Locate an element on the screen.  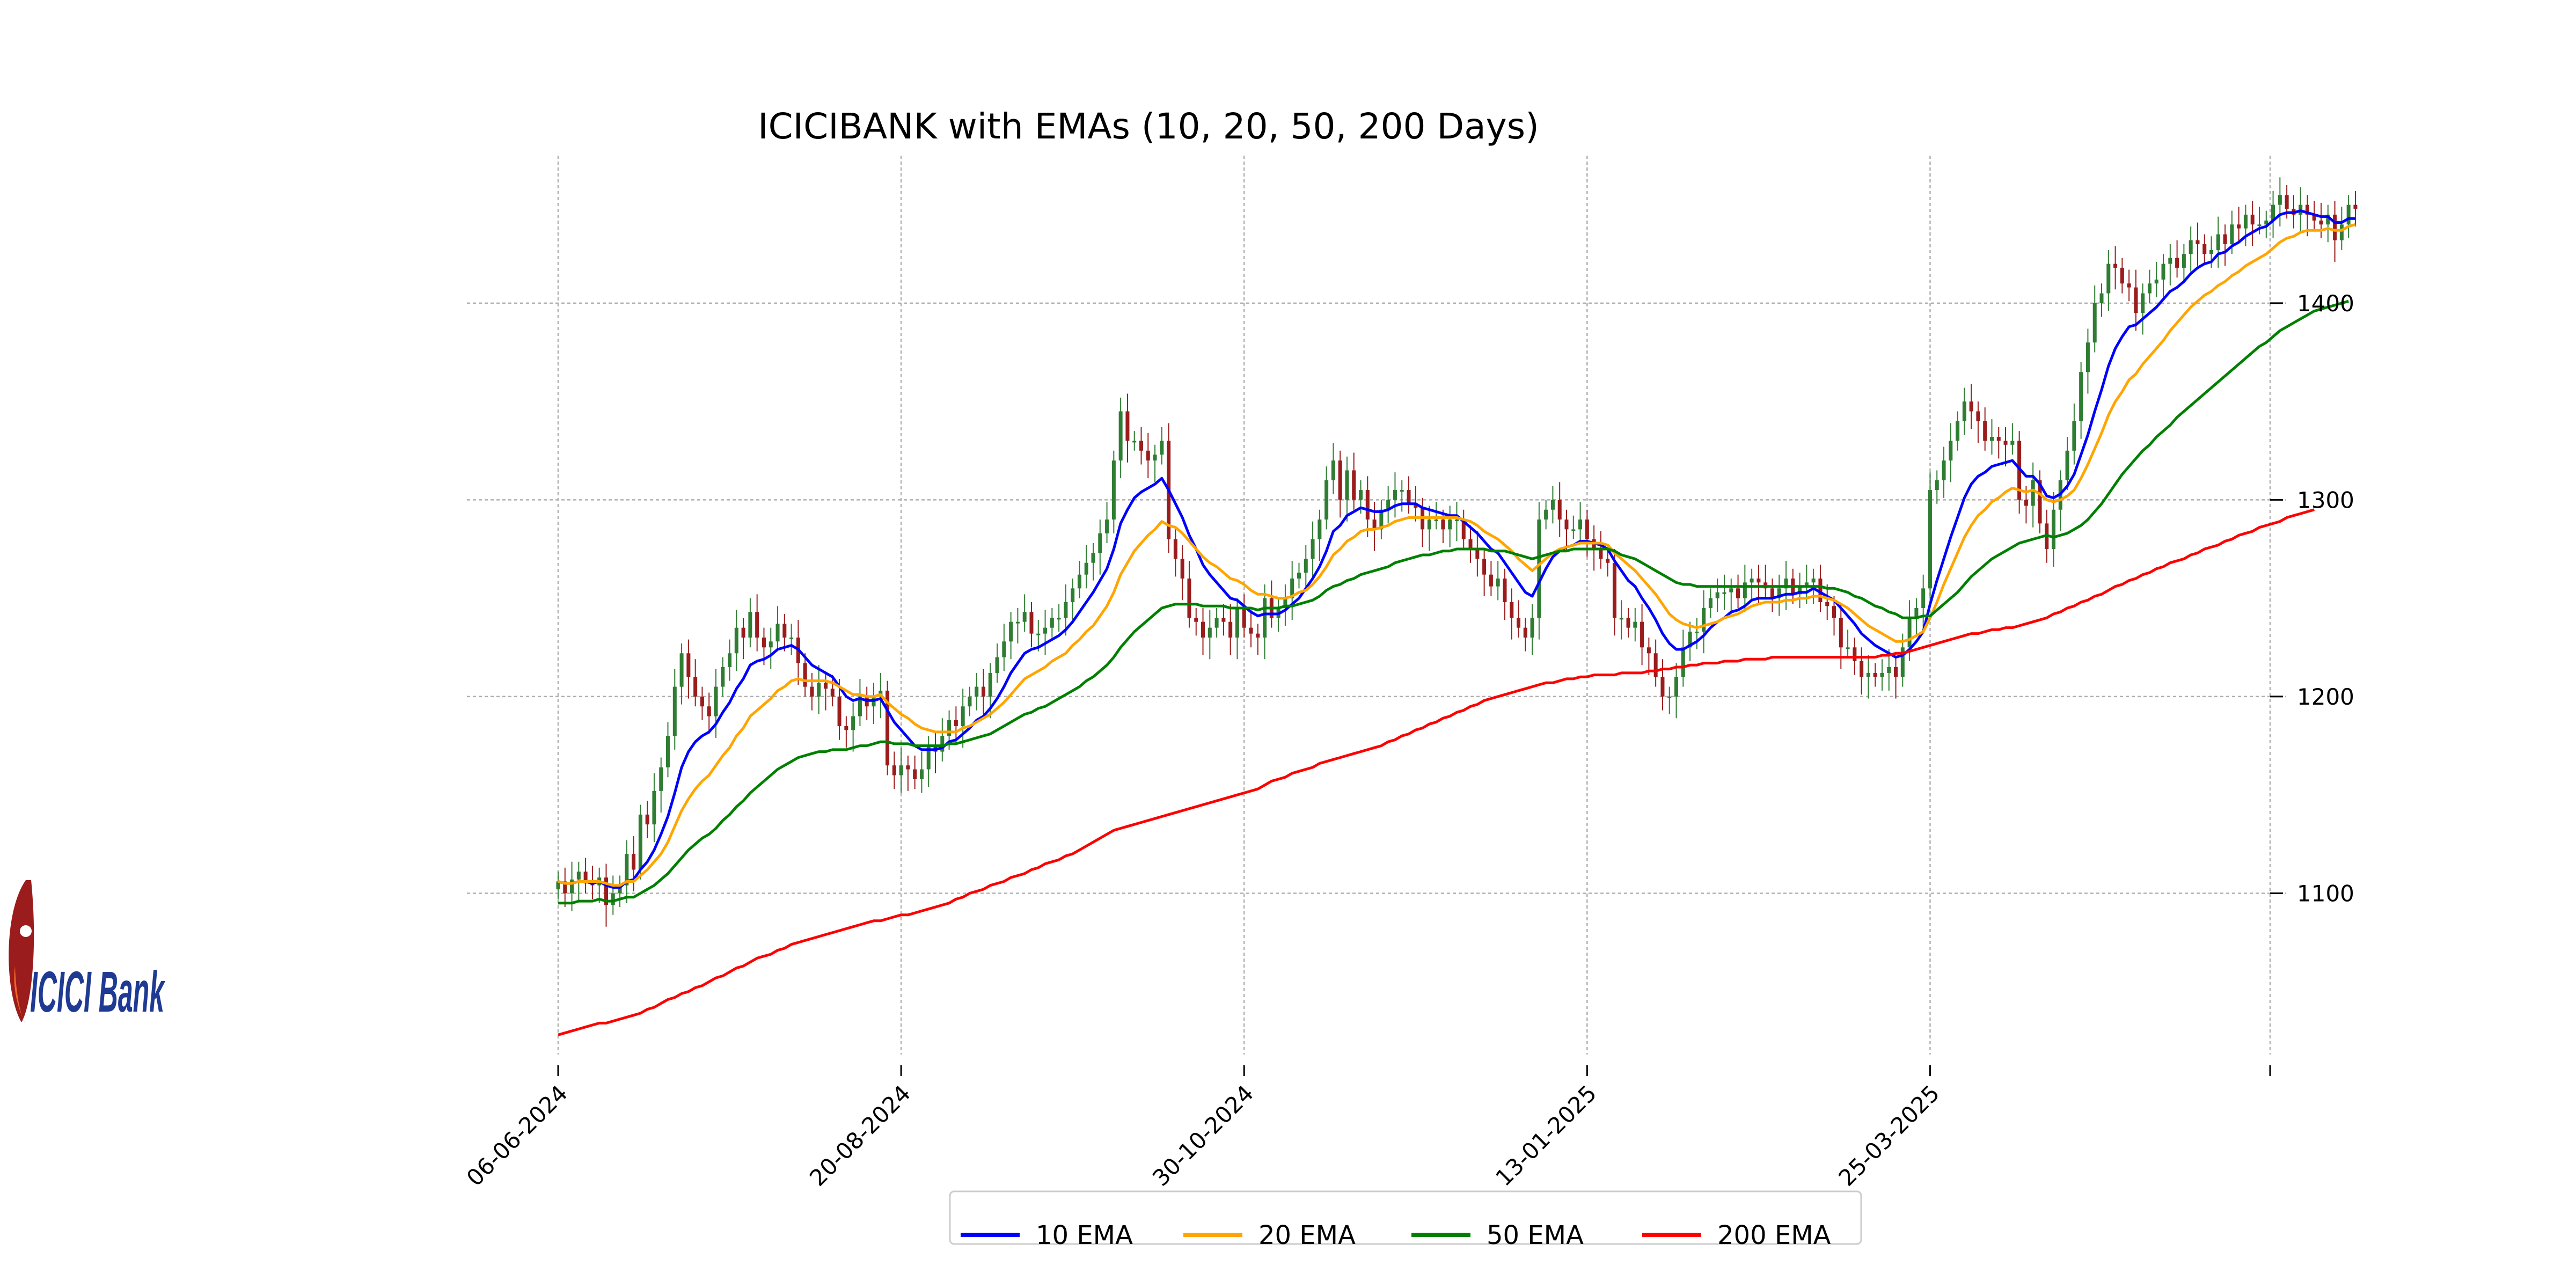
x-tick-label: 06-06-2024 is located at coordinates (517, 1135).